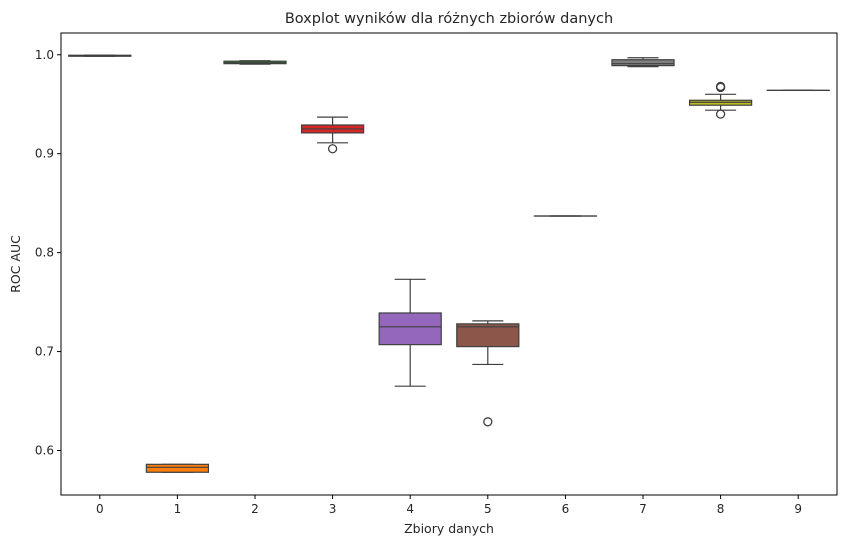 This screenshot has height=548, width=846. Describe the element at coordinates (798, 509) in the screenshot. I see `x-tick-label: 9` at that location.